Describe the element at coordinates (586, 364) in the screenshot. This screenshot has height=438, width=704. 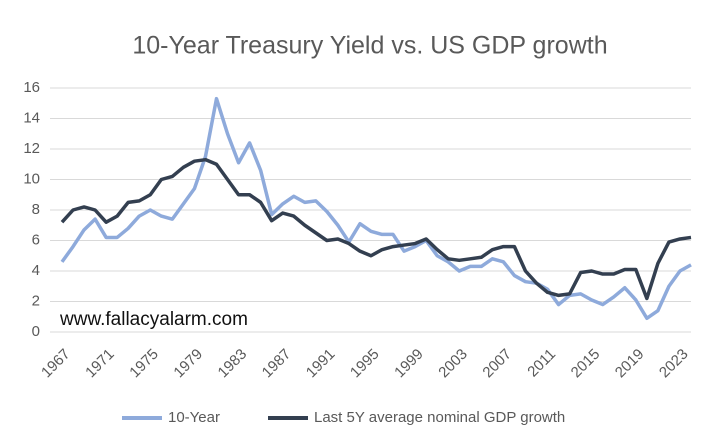
I see `x-tick-label: 2015` at that location.